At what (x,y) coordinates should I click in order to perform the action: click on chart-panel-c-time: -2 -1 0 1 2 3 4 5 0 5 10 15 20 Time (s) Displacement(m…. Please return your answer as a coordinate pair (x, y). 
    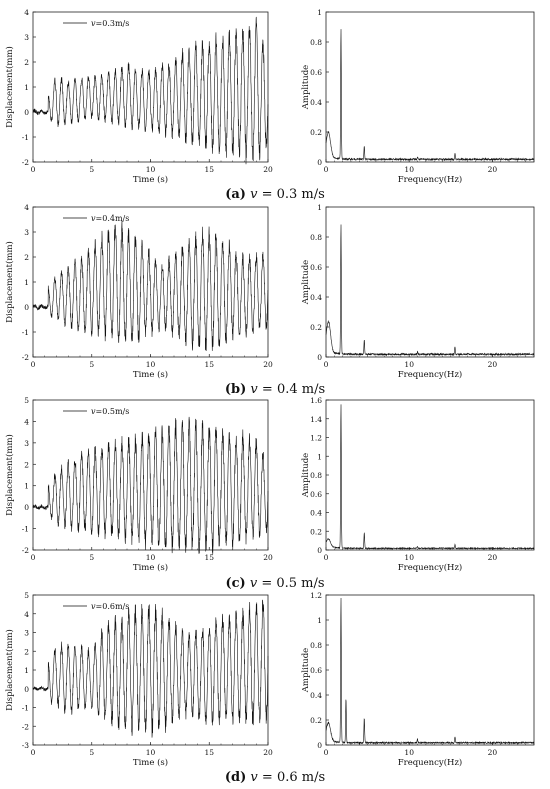
    Looking at the image, I should click on (138, 484).